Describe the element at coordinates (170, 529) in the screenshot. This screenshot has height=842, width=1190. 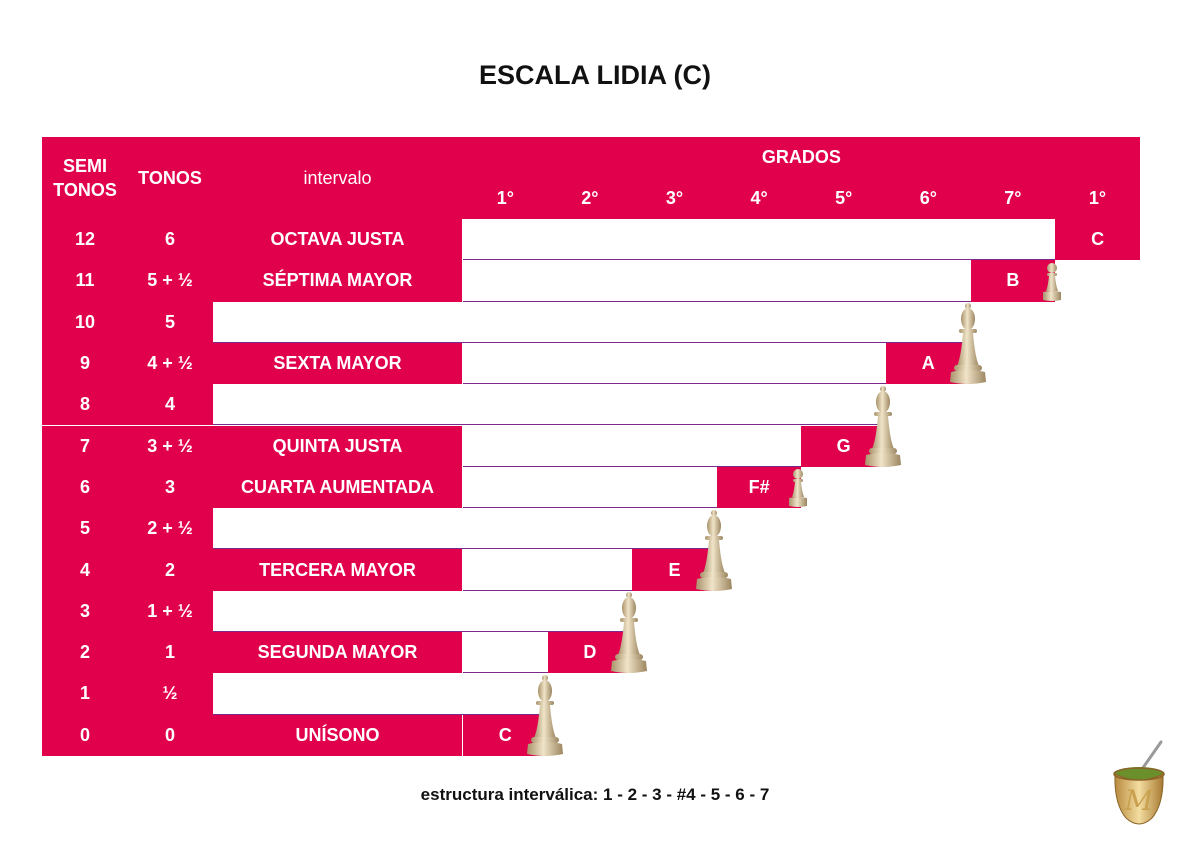
I see `tonos-cell: 2 + ½` at that location.